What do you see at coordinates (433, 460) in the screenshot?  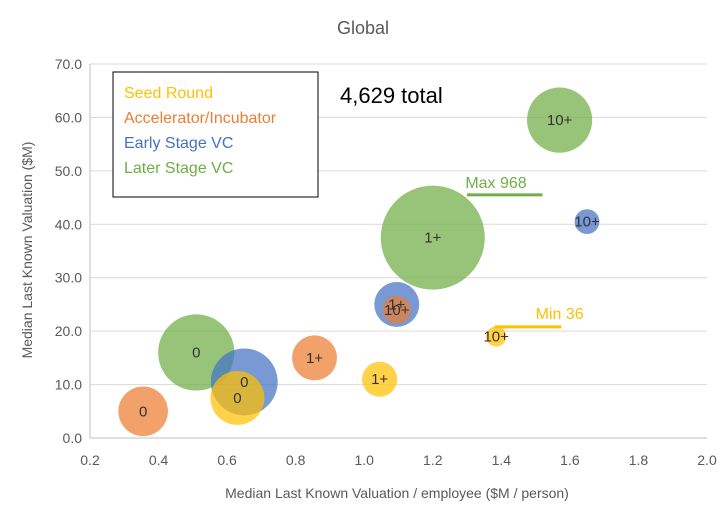 I see `x-tick-label: 1.2` at bounding box center [433, 460].